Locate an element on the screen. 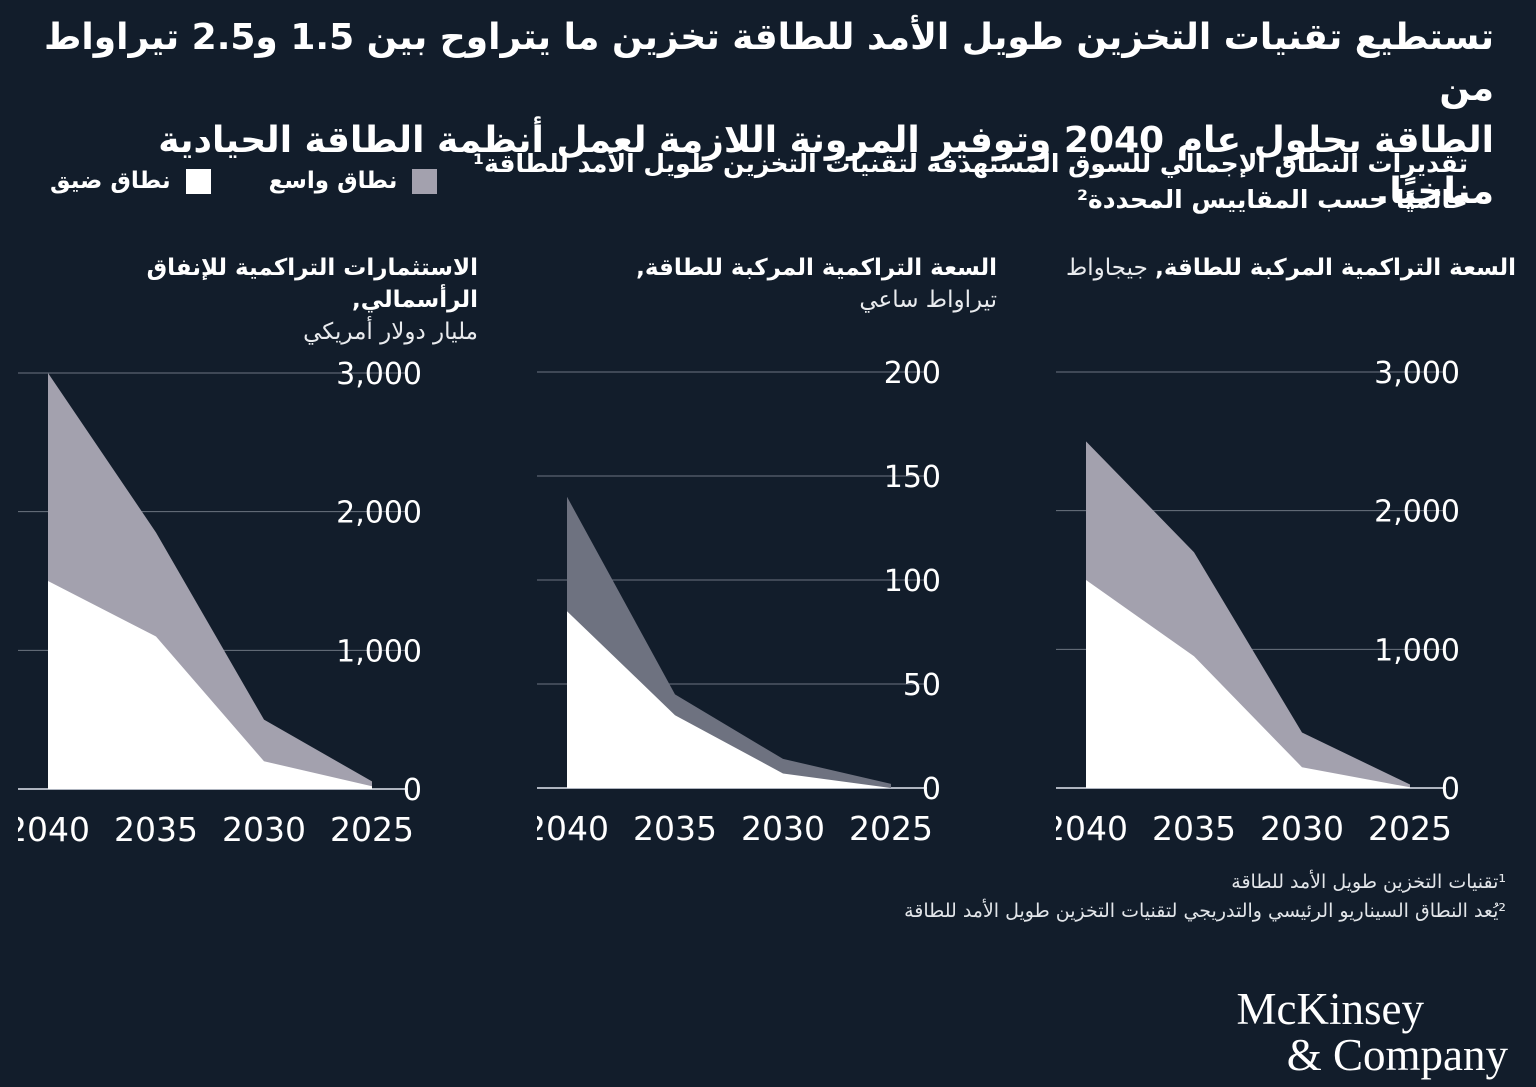 This screenshot has width=1536, height=1087. wide-range-swatch-icon is located at coordinates (425, 181).